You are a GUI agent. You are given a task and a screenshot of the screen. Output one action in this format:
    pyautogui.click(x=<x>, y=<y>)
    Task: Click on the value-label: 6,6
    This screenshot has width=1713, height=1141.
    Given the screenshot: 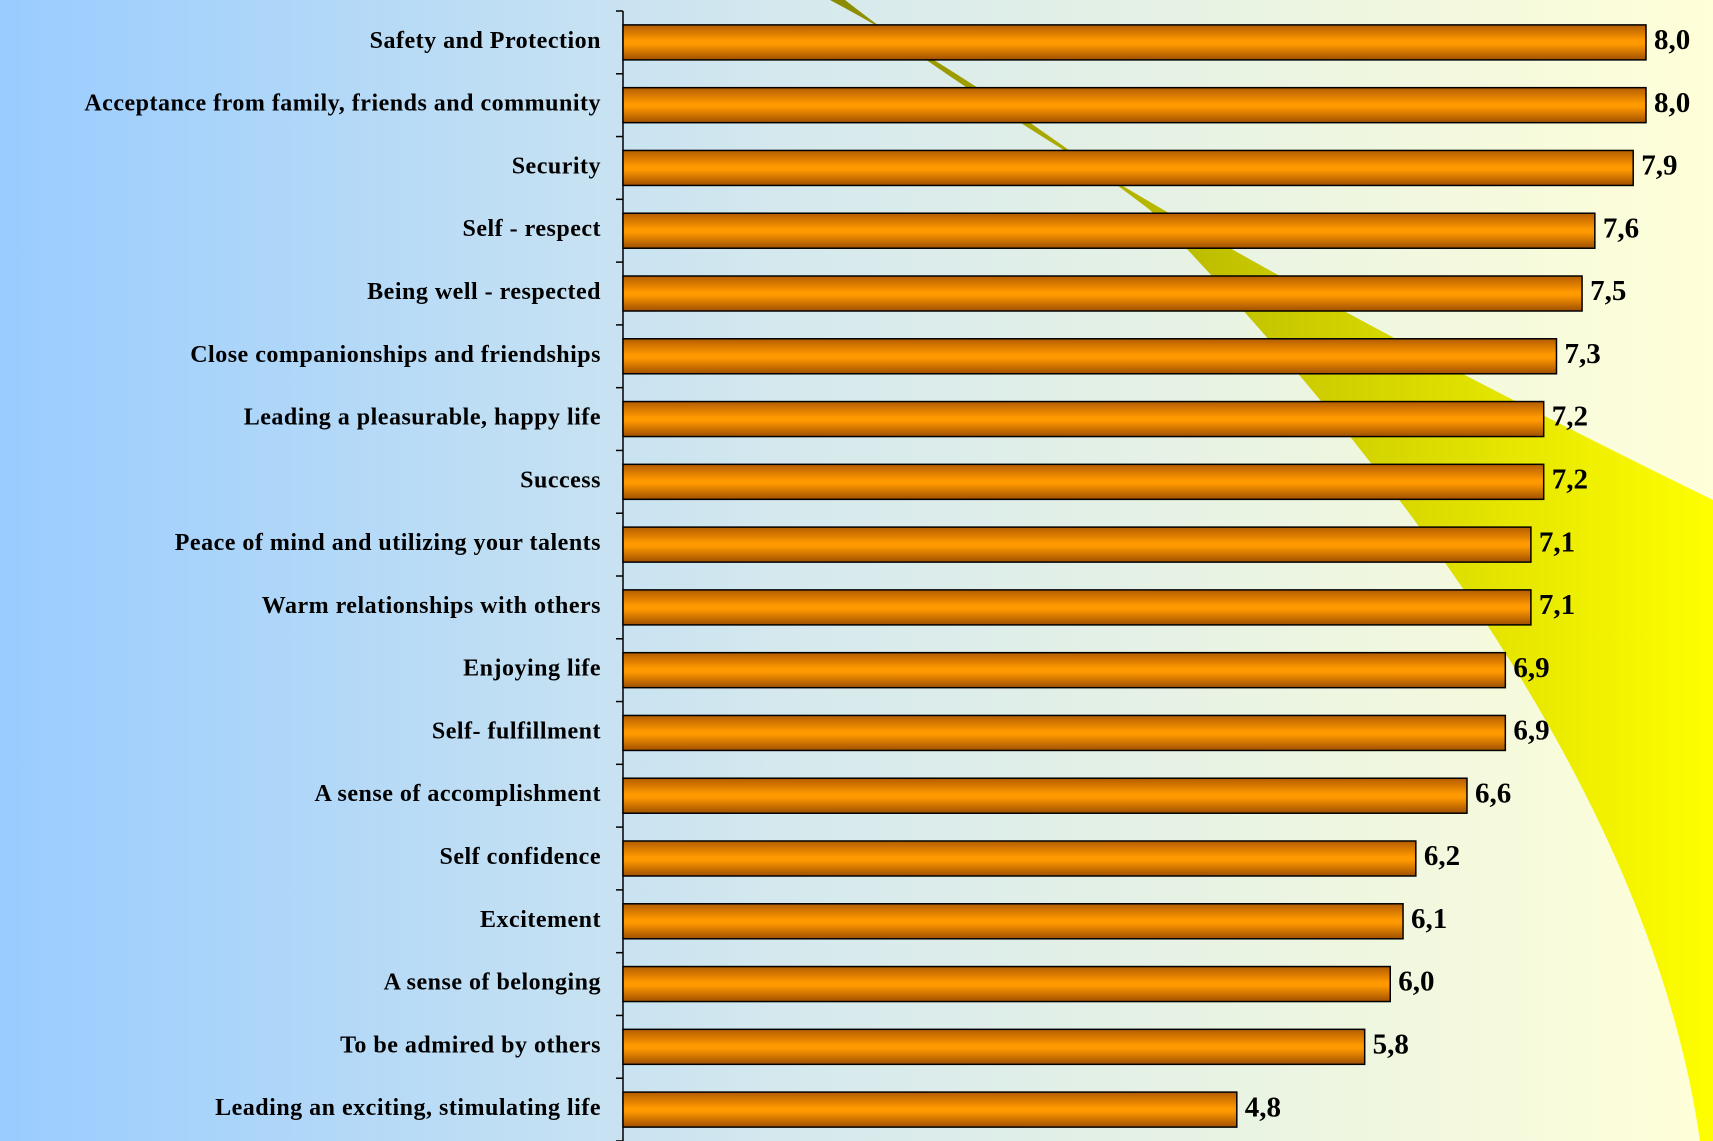 What is the action you would take?
    pyautogui.click(x=1493, y=793)
    